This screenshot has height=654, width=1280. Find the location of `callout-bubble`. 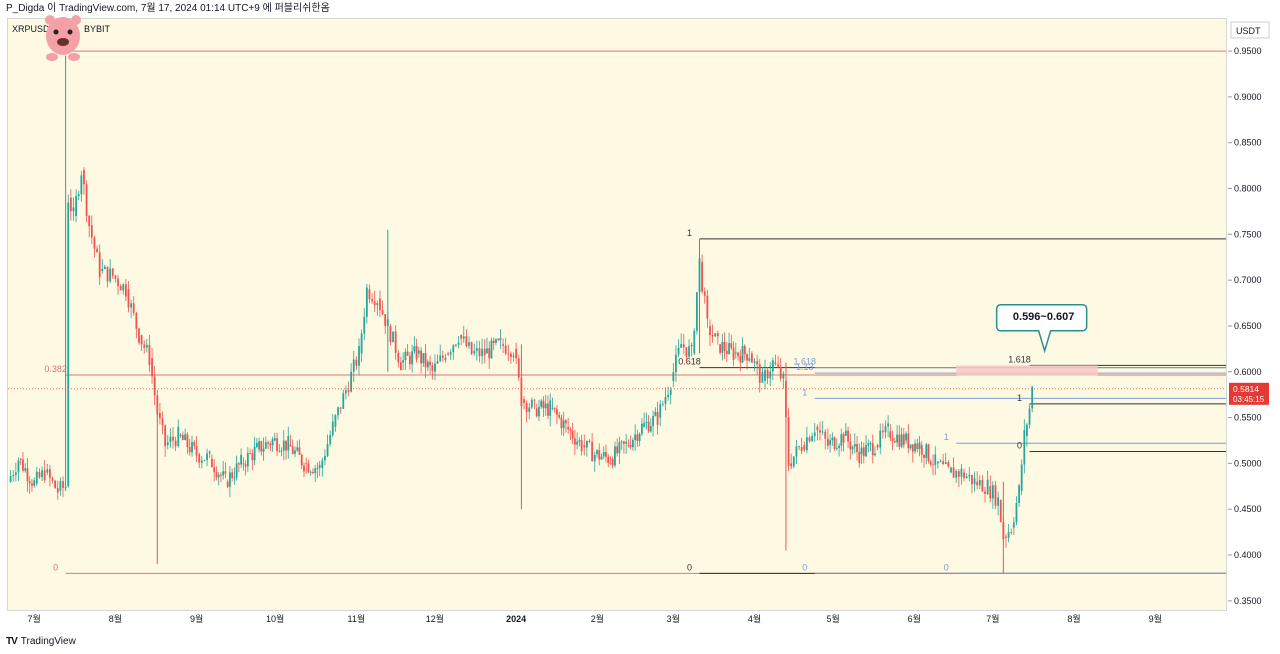

callout-bubble is located at coordinates (1041, 329).